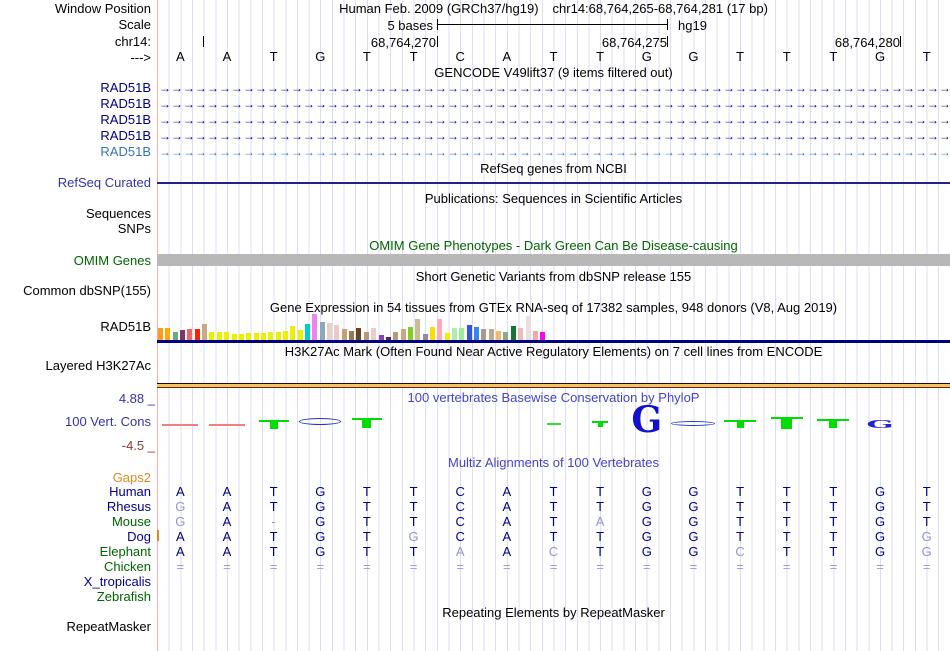 The height and width of the screenshot is (651, 950). I want to click on omim-gene-bar, so click(553, 260).